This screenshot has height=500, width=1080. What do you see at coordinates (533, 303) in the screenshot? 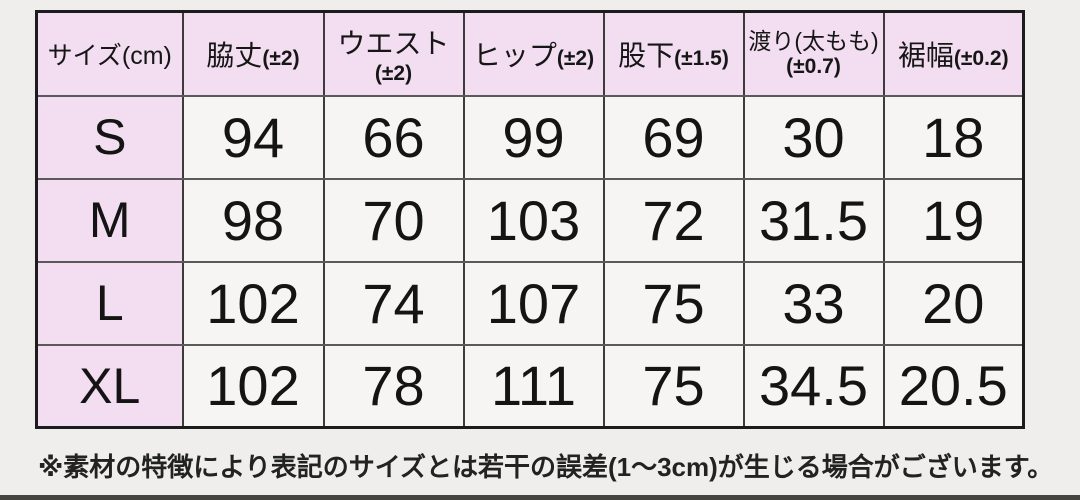
I see `value-cell: 107` at bounding box center [533, 303].